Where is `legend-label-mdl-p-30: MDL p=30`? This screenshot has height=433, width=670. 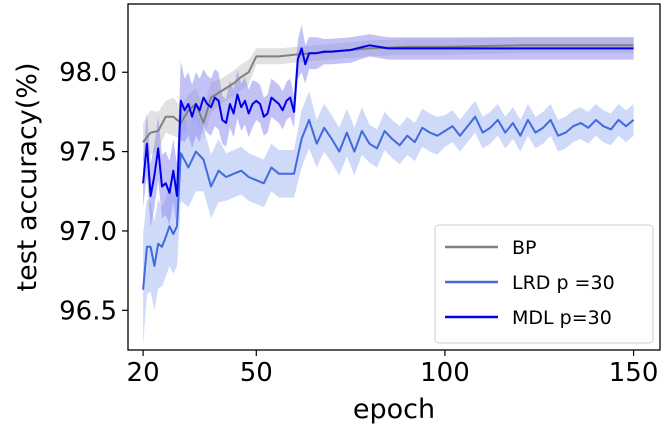
legend-label-mdl-p-30: MDL p=30 is located at coordinates (562, 318).